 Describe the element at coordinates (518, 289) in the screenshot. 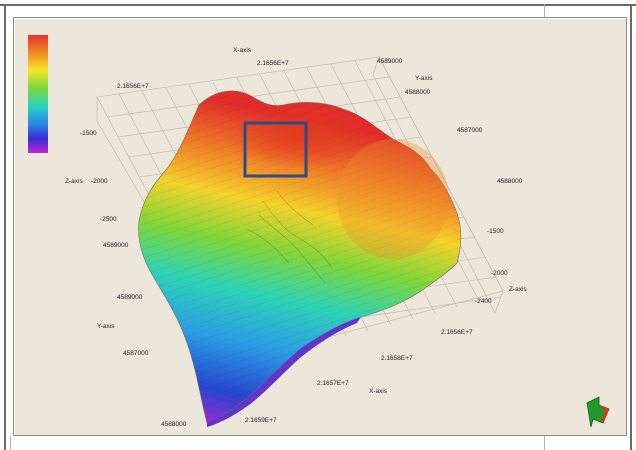

I see `z-axis-title-right: Z-axis` at that location.